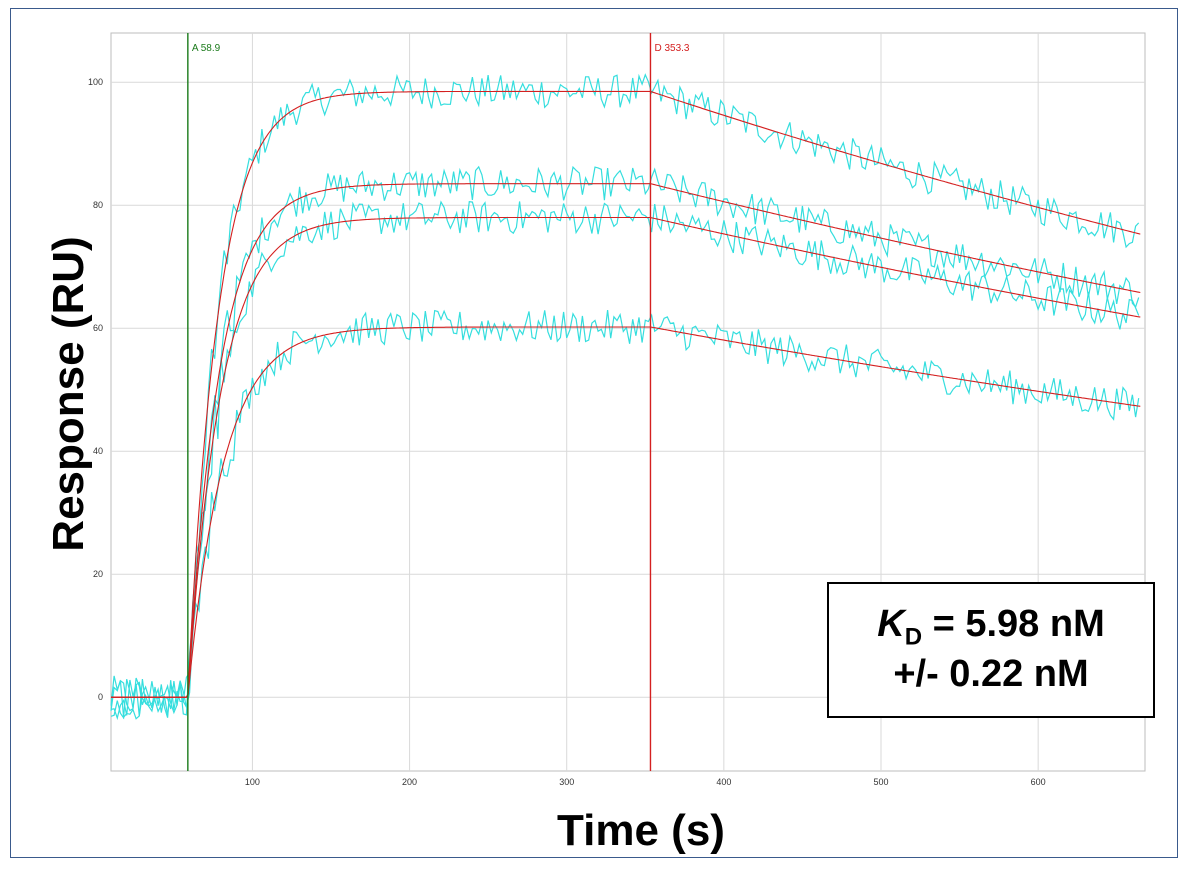 The width and height of the screenshot is (1189, 891). What do you see at coordinates (95, 82) in the screenshot?
I see `y-tick-label: 100` at bounding box center [95, 82].